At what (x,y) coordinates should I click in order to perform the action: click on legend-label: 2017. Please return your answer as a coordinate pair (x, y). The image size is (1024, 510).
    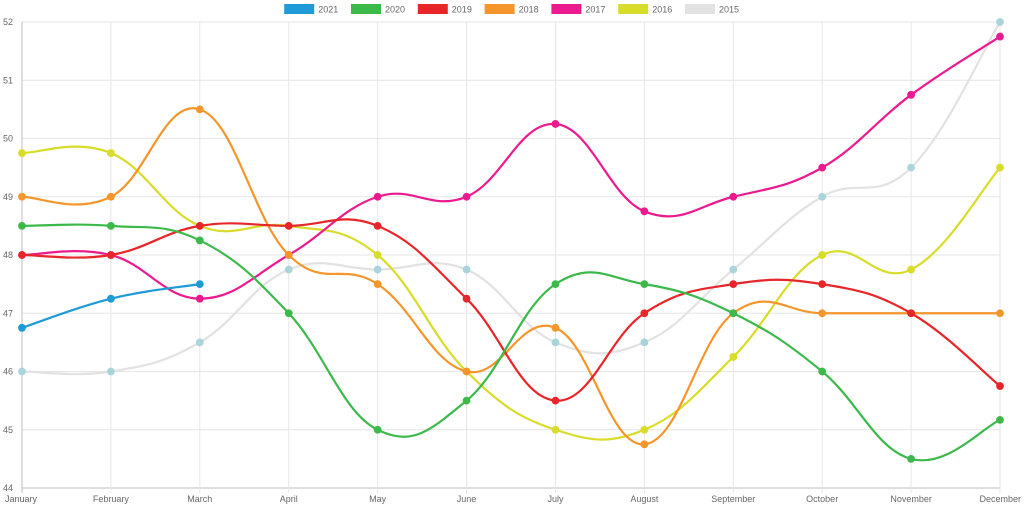
    Looking at the image, I should click on (595, 10).